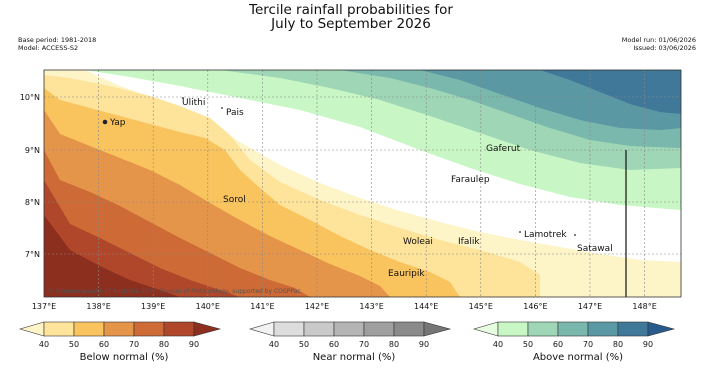 The height and width of the screenshot is (376, 702). I want to click on below-tick-label: 50, so click(74, 344).